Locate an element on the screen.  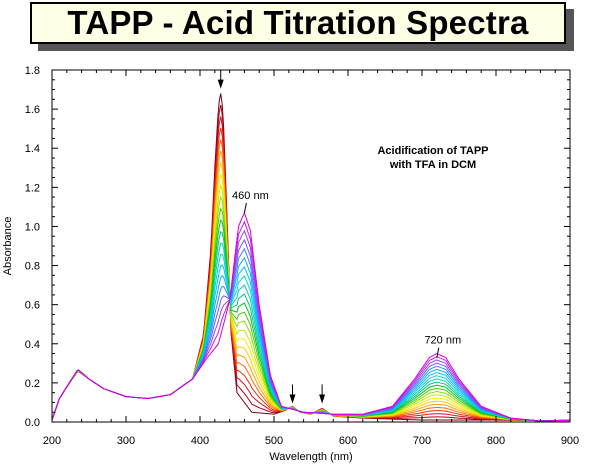
peak-label: 720 nm is located at coordinates (442, 341).